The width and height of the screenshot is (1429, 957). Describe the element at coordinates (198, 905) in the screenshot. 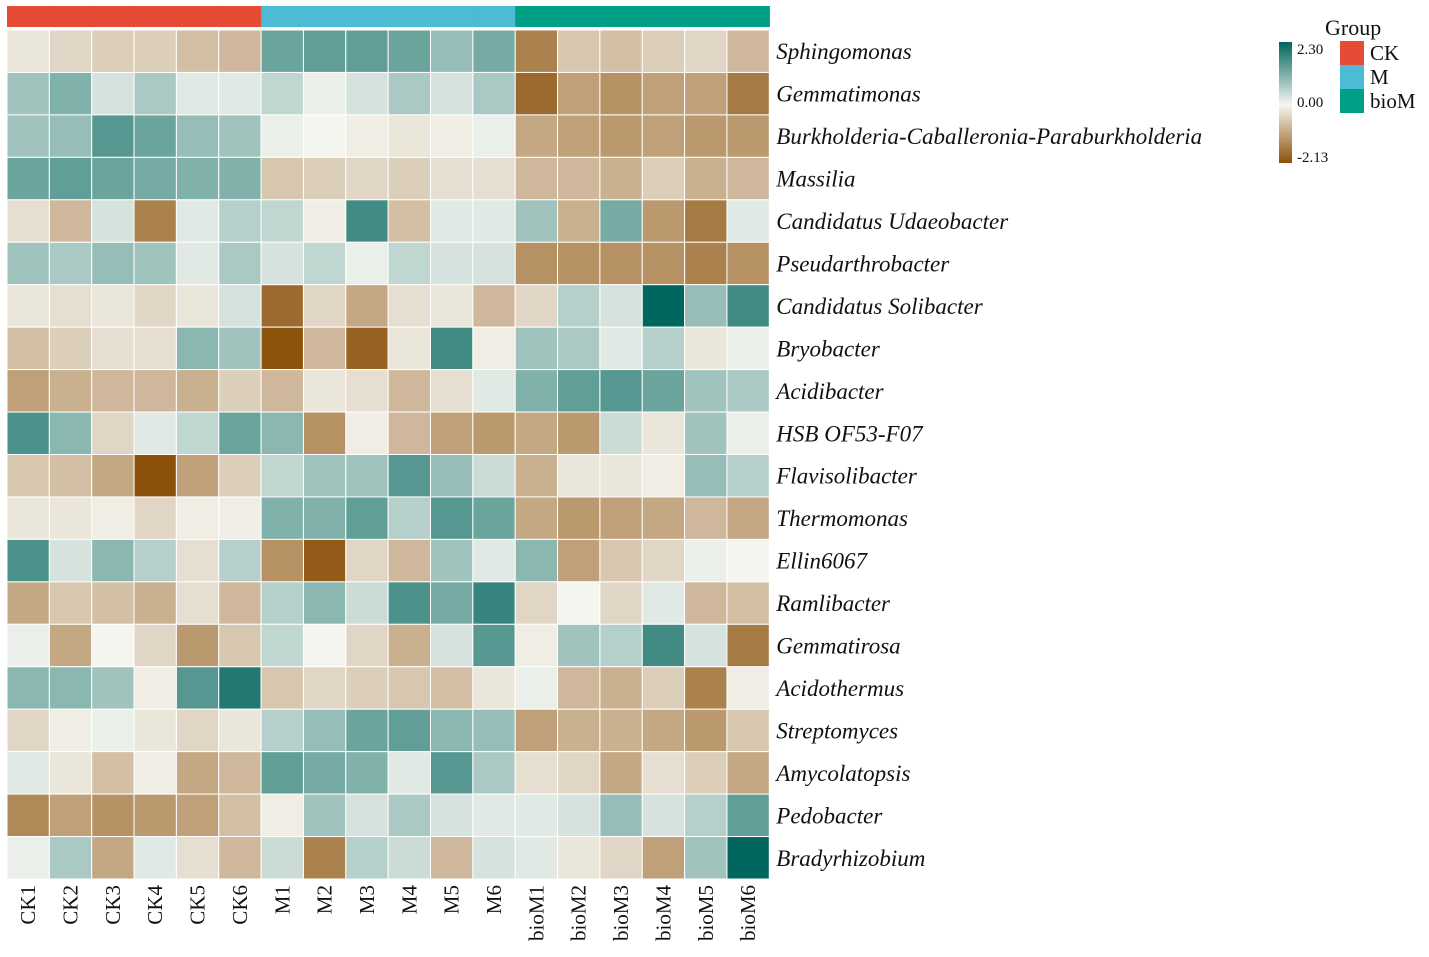

I see `column-label: CK5` at that location.